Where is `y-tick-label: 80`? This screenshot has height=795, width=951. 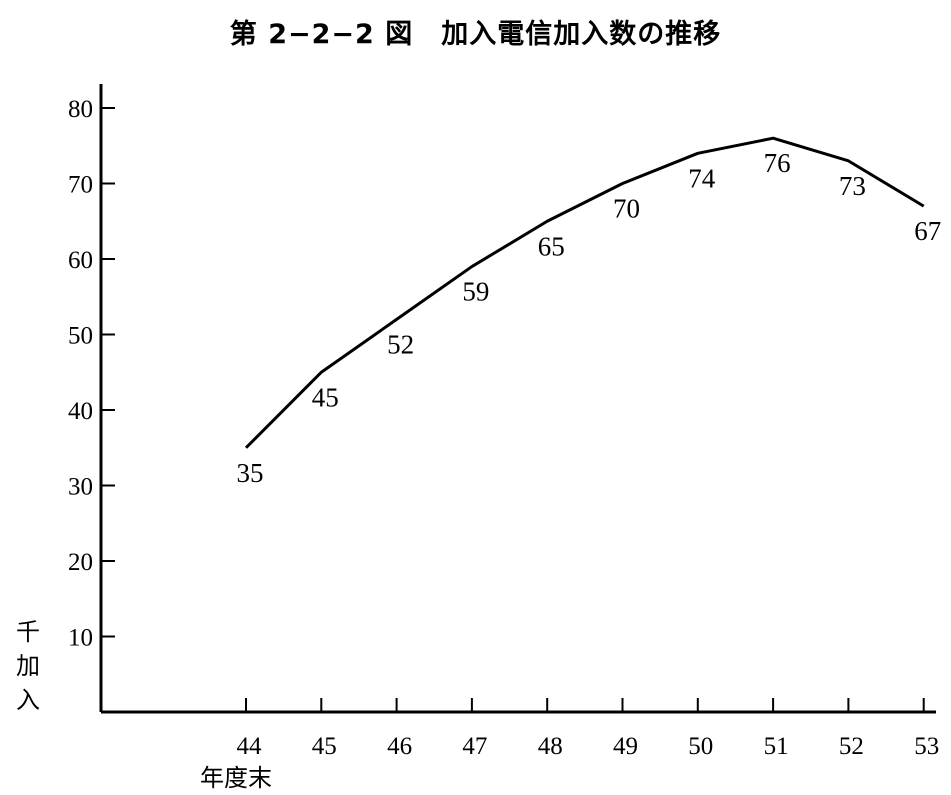
y-tick-label: 80 is located at coordinates (80, 109).